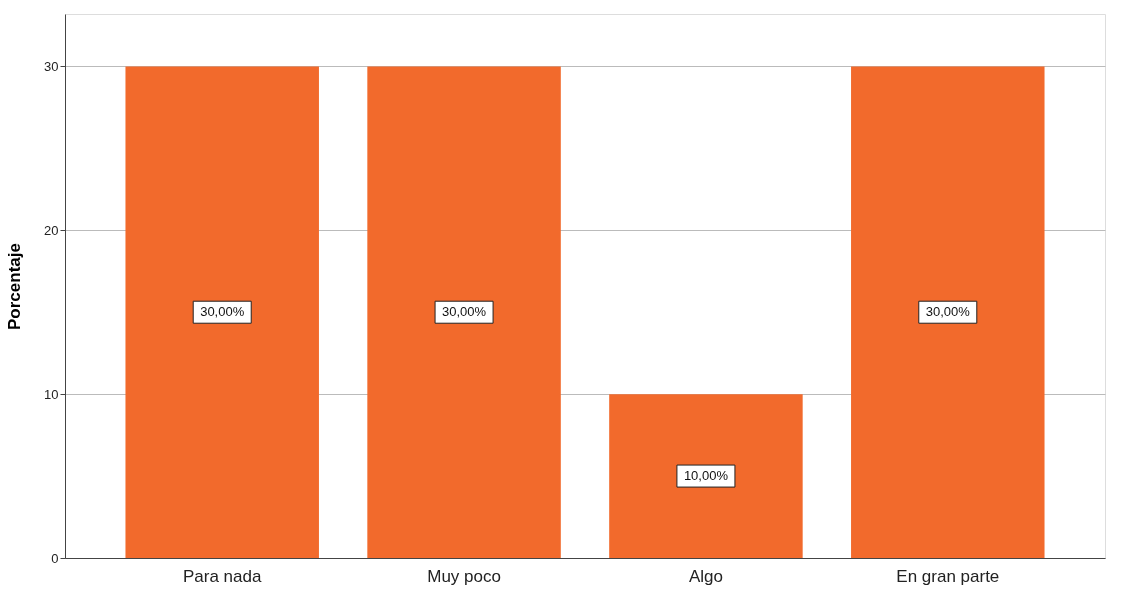  What do you see at coordinates (51, 230) in the screenshot?
I see `y-tick-label: 20` at bounding box center [51, 230].